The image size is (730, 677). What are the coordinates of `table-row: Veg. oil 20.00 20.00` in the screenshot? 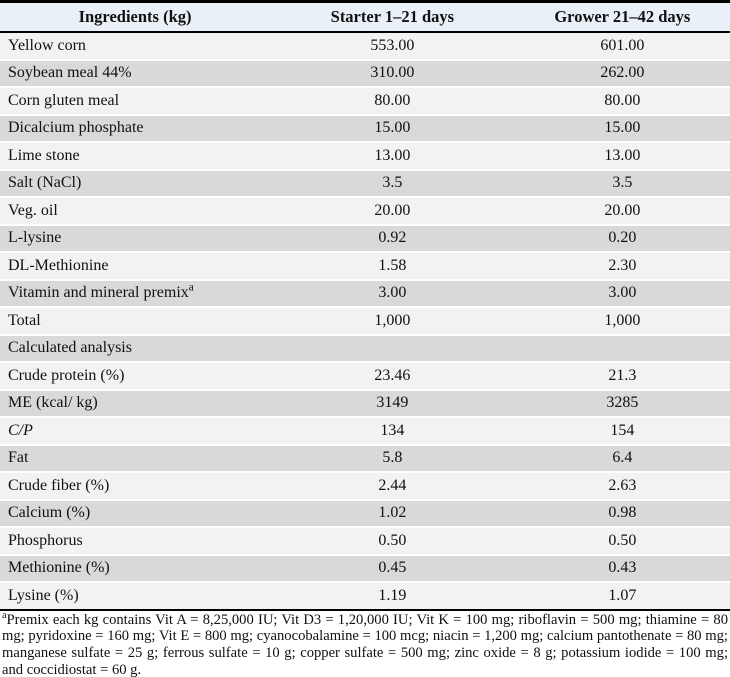 It's located at (365, 211).